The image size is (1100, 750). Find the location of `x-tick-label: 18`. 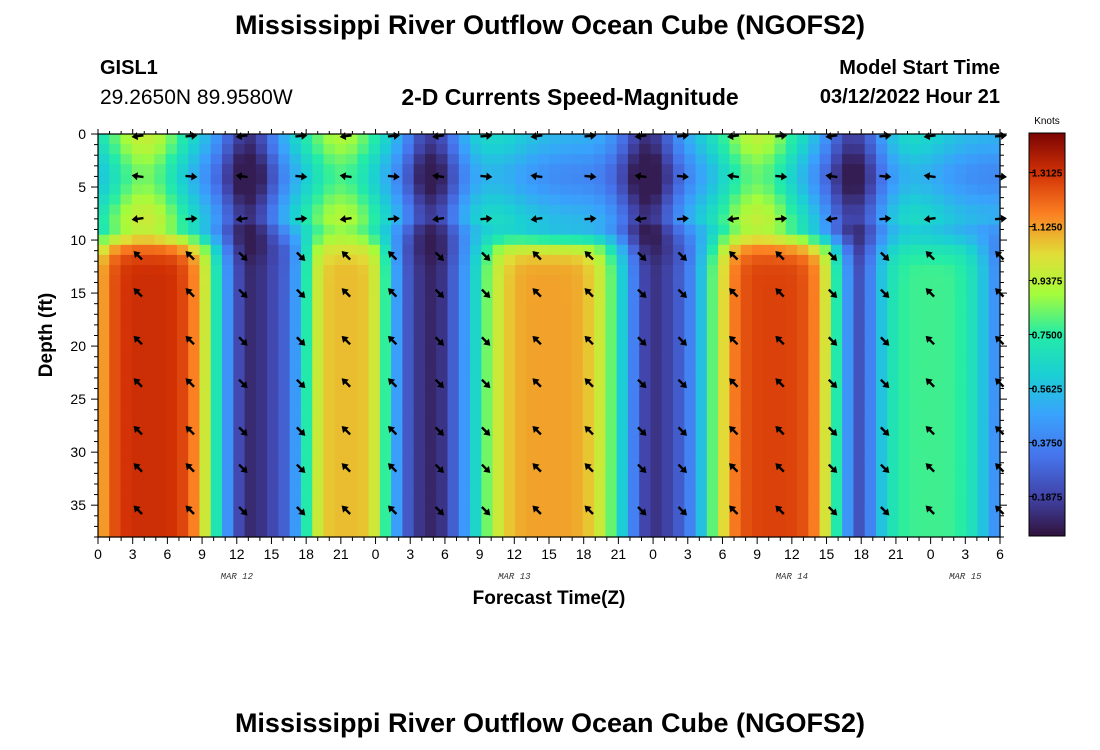

x-tick-label: 18 is located at coordinates (861, 554).